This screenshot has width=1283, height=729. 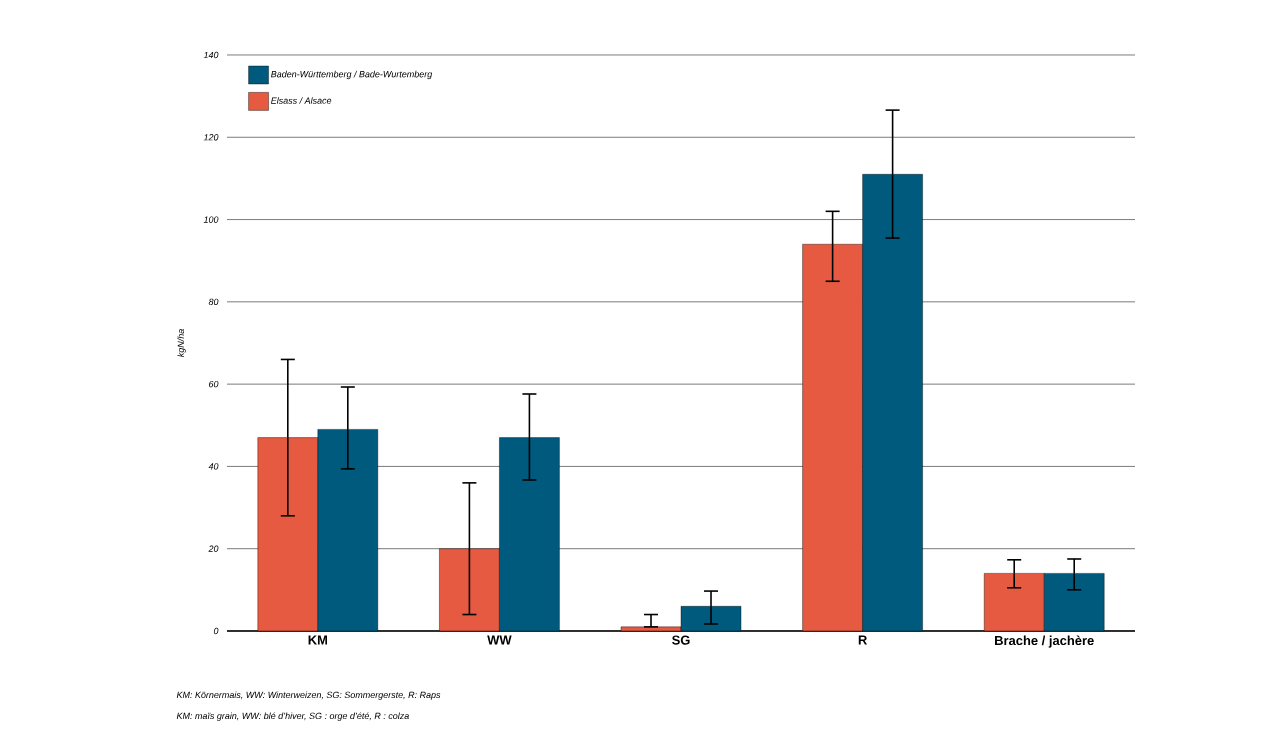 I want to click on y-tick-label: 60, so click(x=214, y=384).